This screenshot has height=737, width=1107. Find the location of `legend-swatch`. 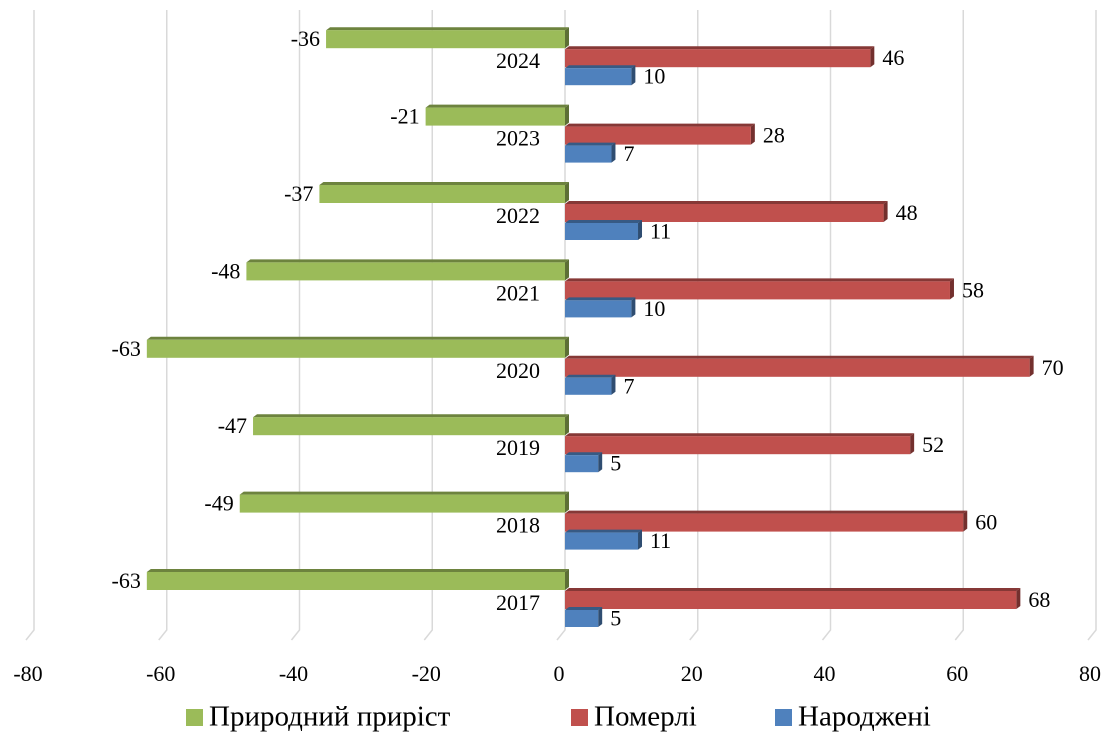

legend-swatch is located at coordinates (194, 717).